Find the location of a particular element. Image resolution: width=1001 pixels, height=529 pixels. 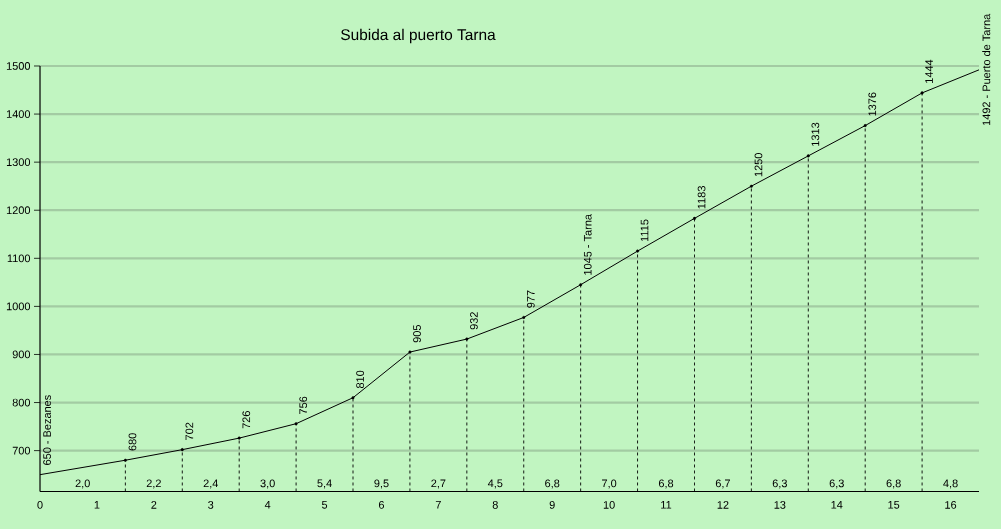

data-label: 726 is located at coordinates (246, 420).